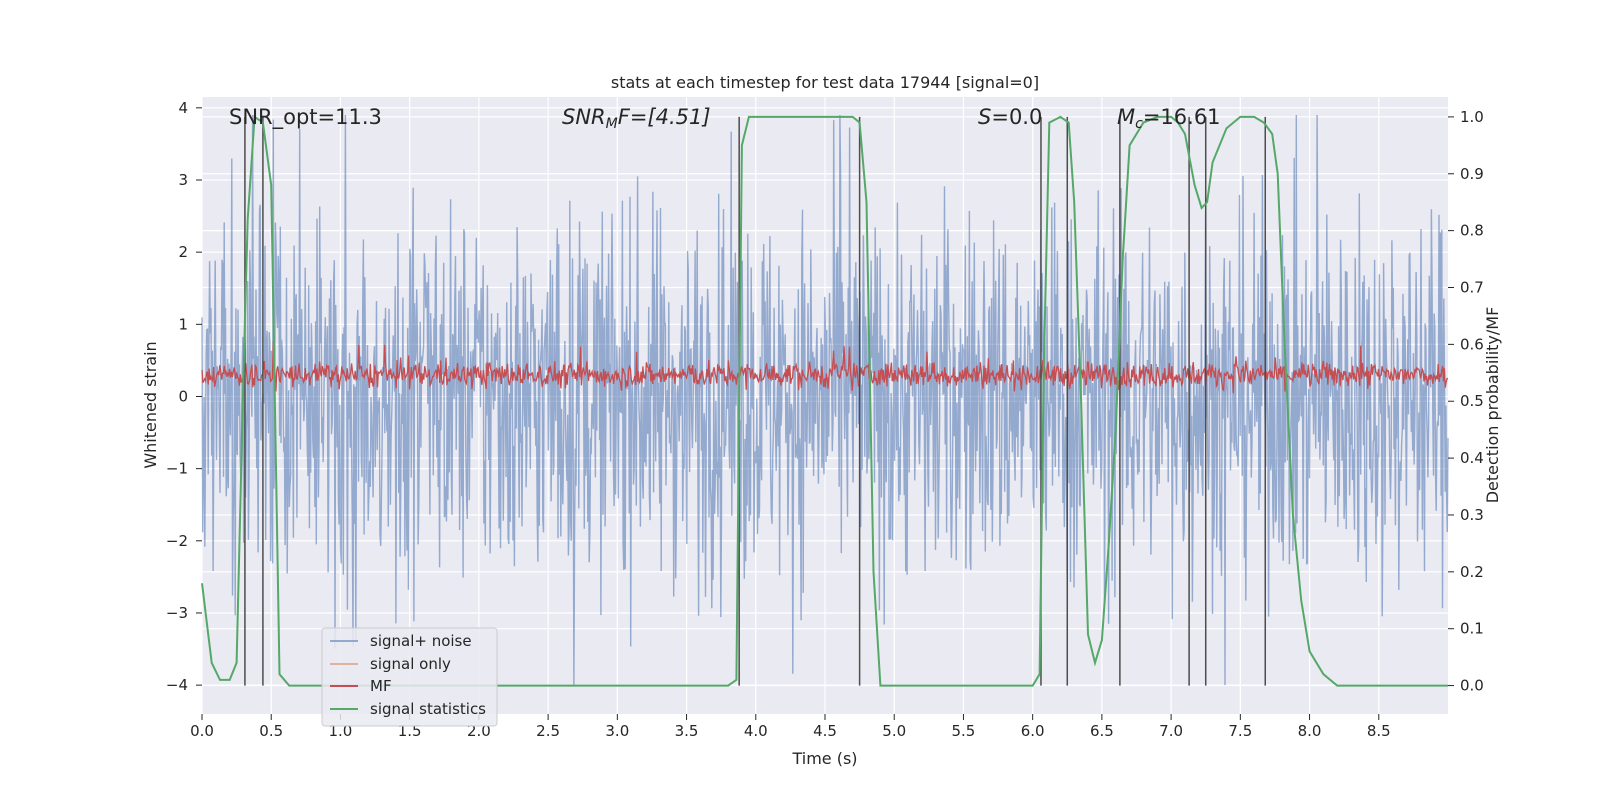 Image resolution: width=1600 pixels, height=800 pixels. Describe the element at coordinates (1171, 731) in the screenshot. I see `x-tick-label: 7.0` at that location.